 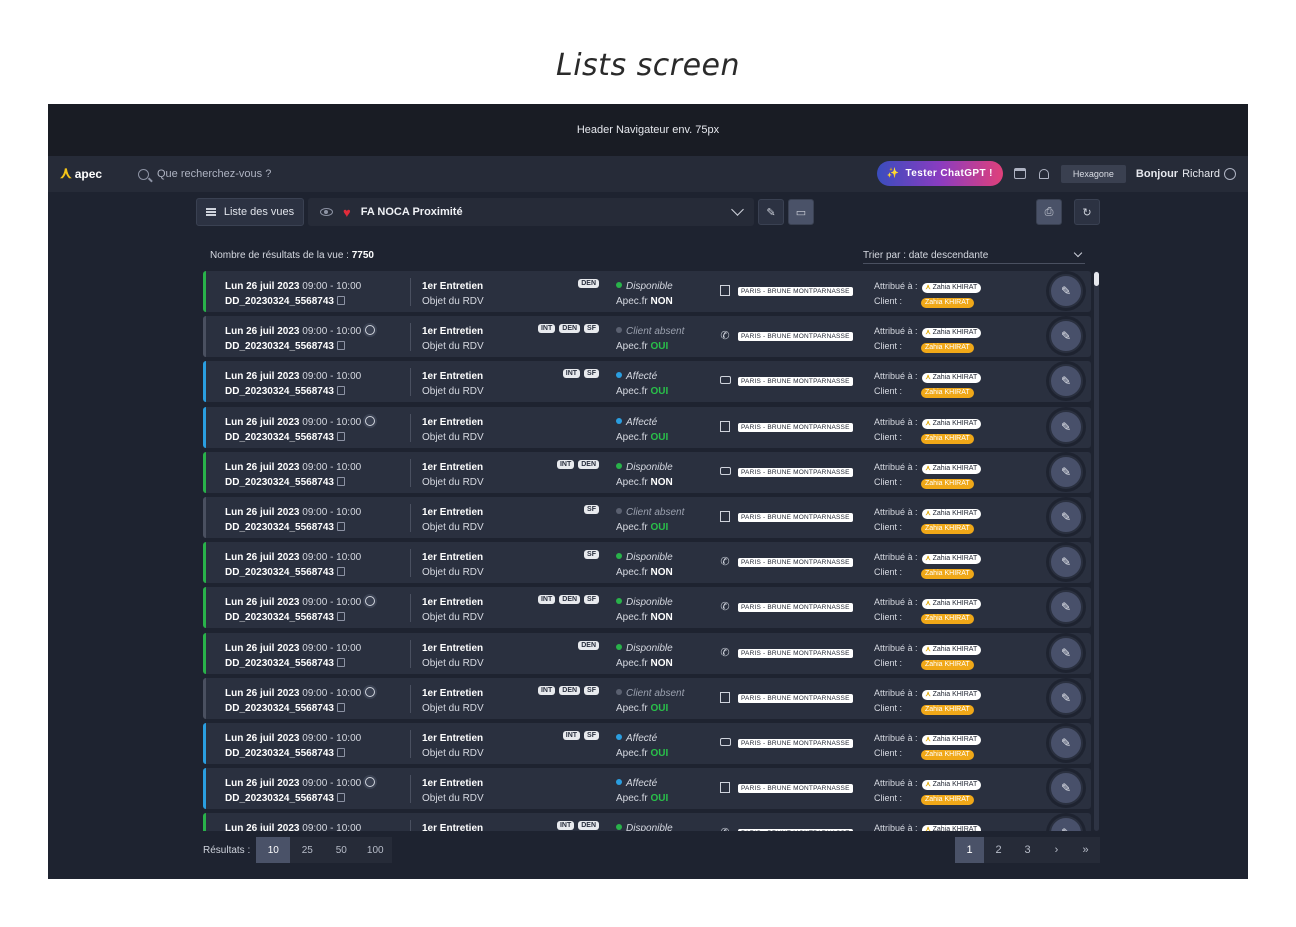 I want to click on sort-dropdown: Trier par : date descendante, so click(x=974, y=256).